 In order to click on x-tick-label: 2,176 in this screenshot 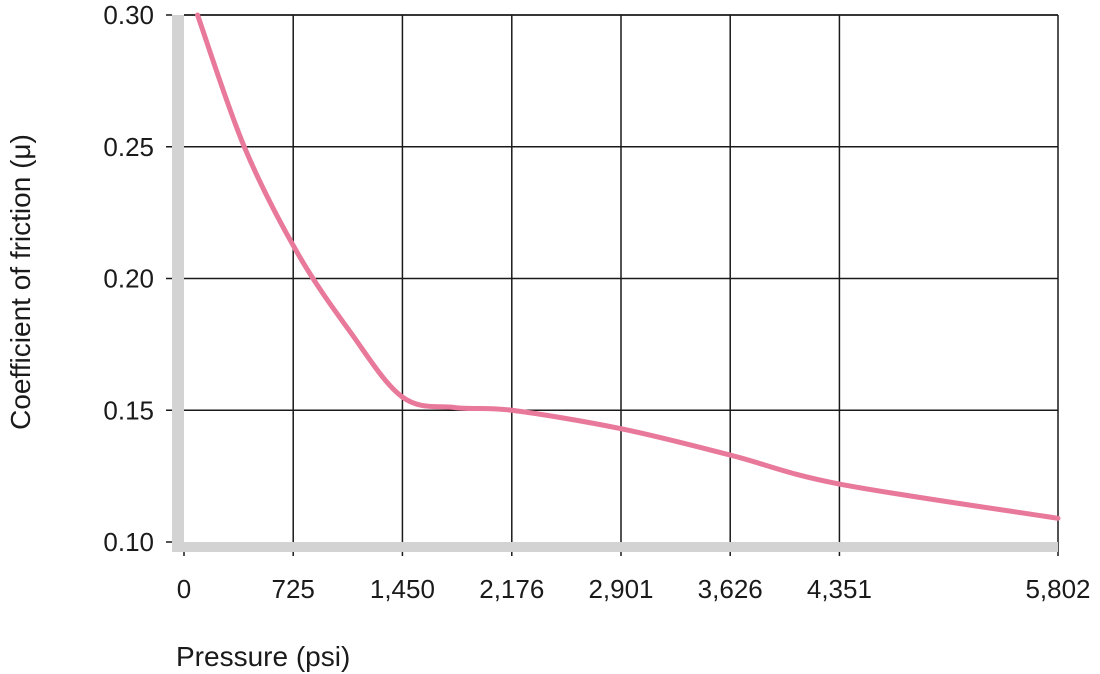, I will do `click(511, 589)`.